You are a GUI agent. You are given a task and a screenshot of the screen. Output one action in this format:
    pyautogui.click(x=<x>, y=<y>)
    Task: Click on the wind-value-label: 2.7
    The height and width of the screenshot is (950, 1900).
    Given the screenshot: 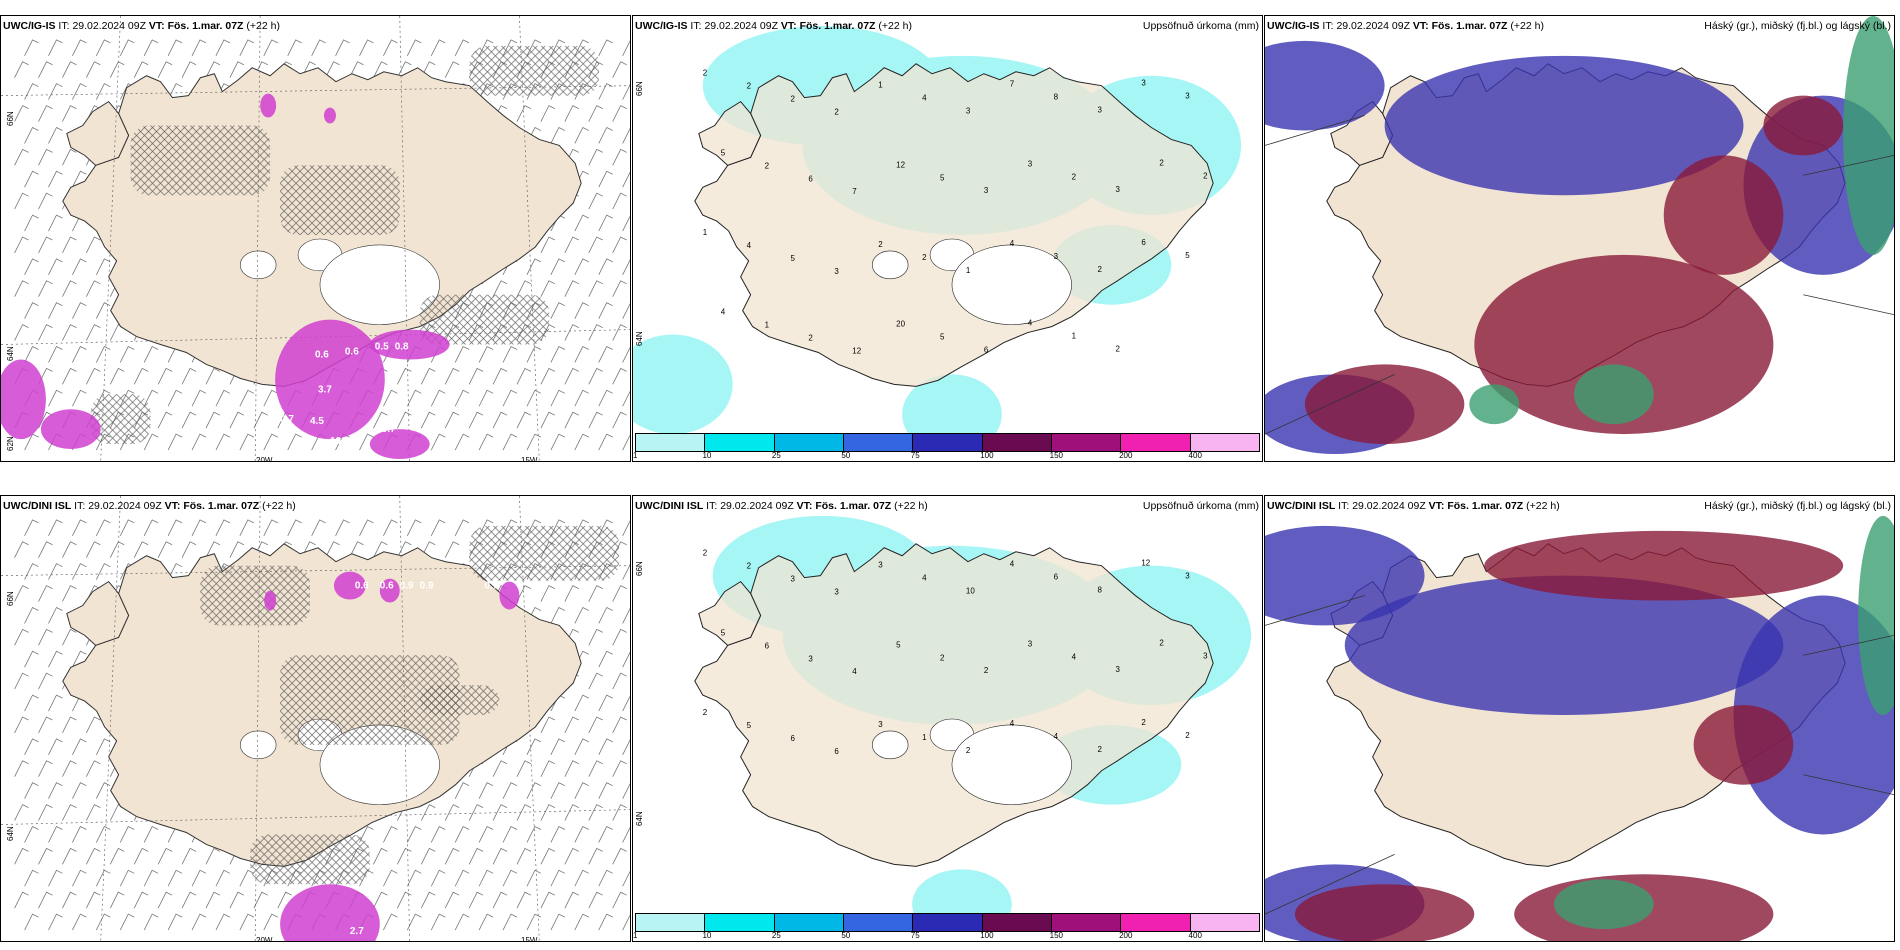 What is the action you would take?
    pyautogui.click(x=357, y=931)
    